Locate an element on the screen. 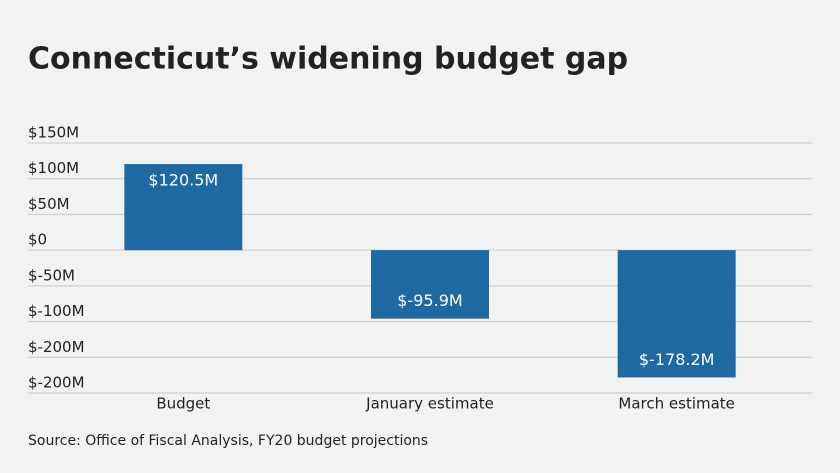 Image resolution: width=840 pixels, height=473 pixels. y-tick-label: $-100M is located at coordinates (56, 311).